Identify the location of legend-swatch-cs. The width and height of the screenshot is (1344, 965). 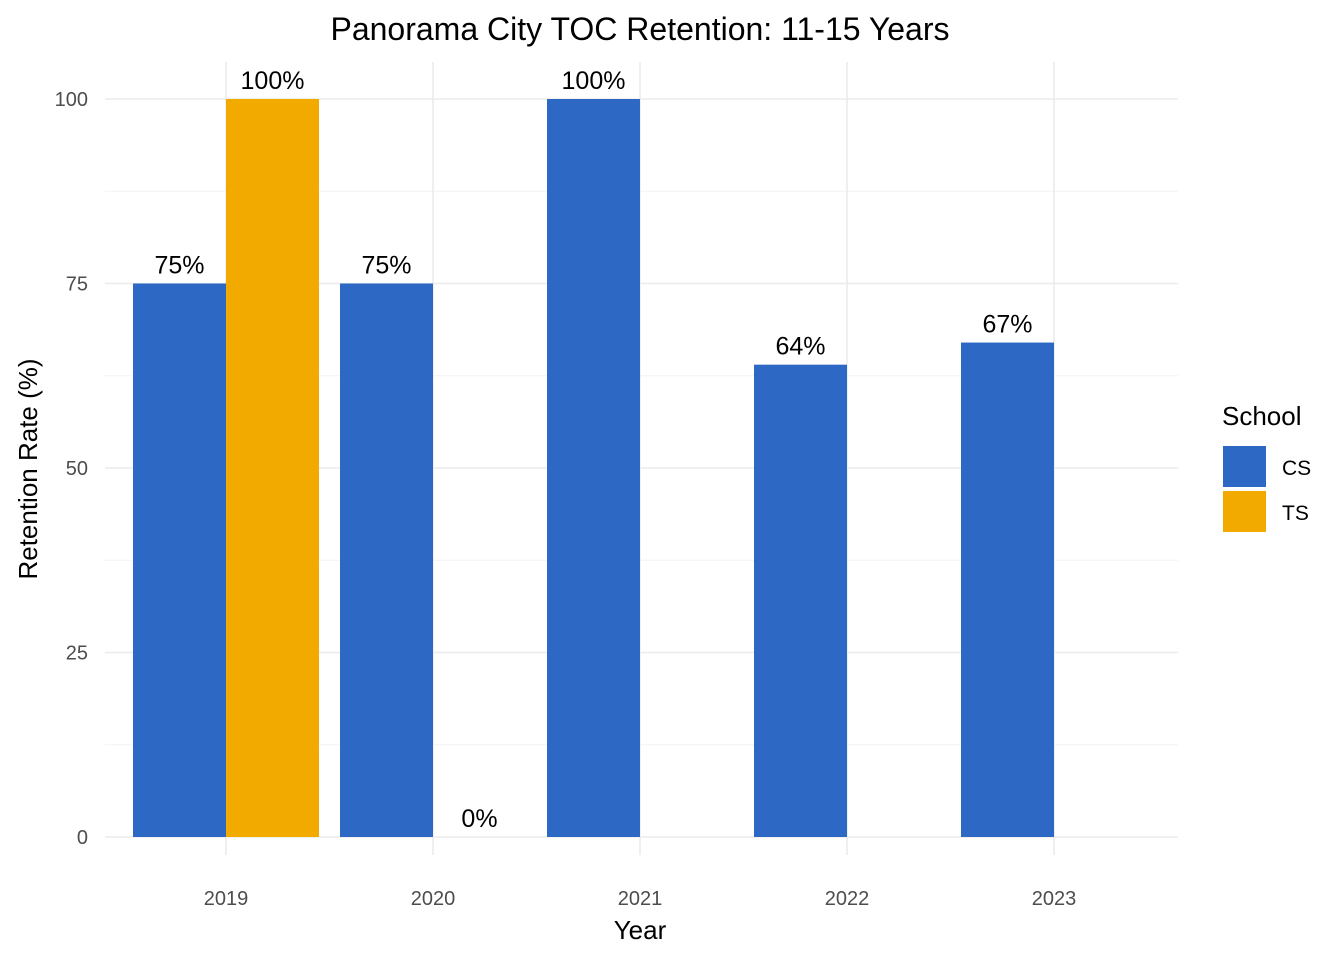
(1244, 466).